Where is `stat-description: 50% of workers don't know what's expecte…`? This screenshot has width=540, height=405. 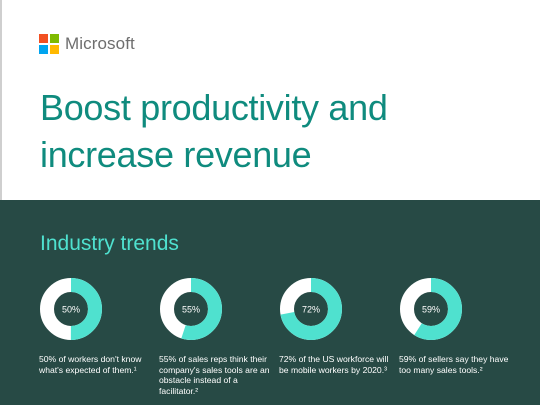 stat-description: 50% of workers don't know what's expecte… is located at coordinates (90, 364).